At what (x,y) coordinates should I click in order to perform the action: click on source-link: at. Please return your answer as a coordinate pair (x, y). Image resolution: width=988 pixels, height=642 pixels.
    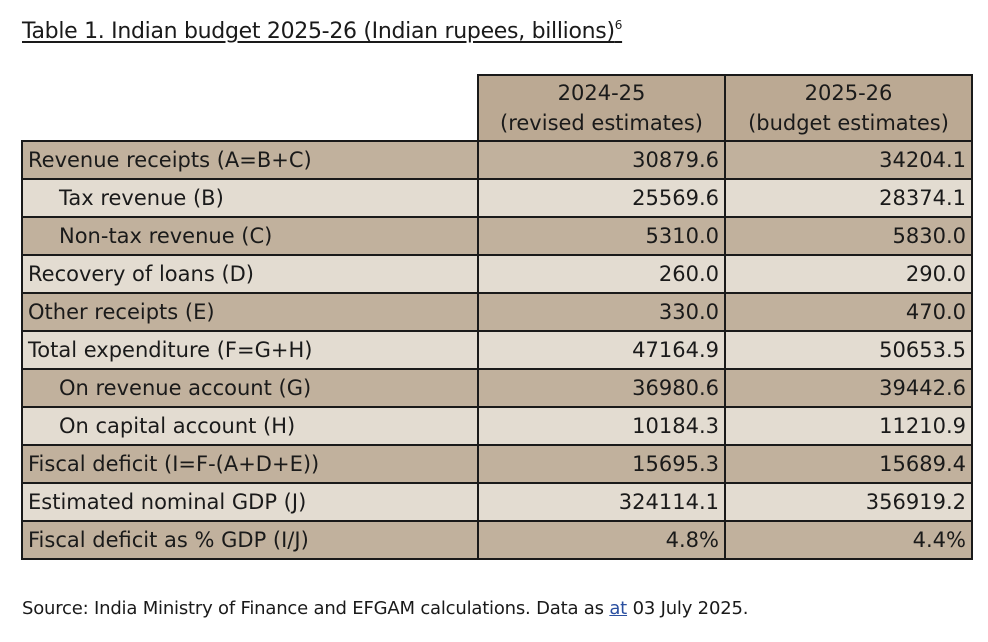
    Looking at the image, I should click on (618, 608).